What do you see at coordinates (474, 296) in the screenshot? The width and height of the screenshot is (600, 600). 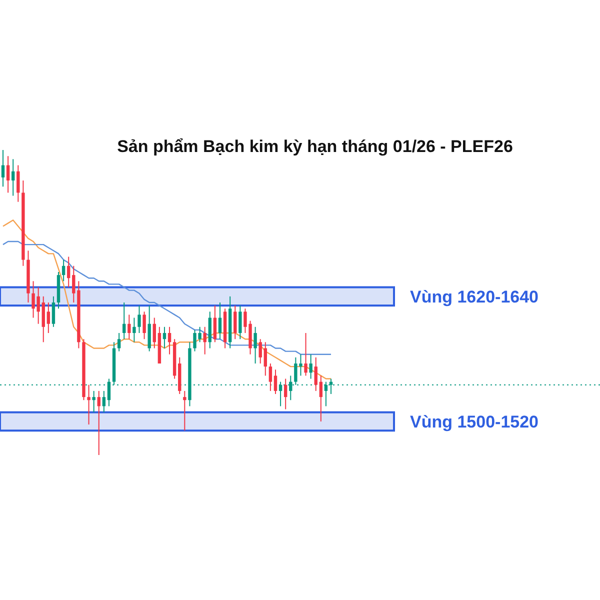 I see `band-label: Vùng 1620-1640` at bounding box center [474, 296].